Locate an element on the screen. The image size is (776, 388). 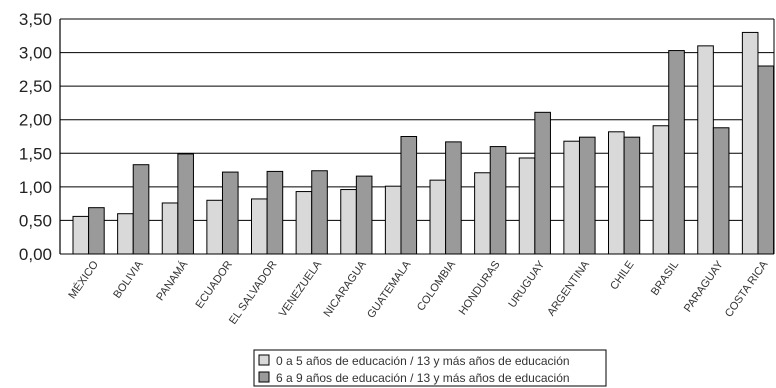
y-axis-ticks: 0,00 0,50 1,00 1,50 2,00 2,50 3,00 3,50 is located at coordinates (35, 137).